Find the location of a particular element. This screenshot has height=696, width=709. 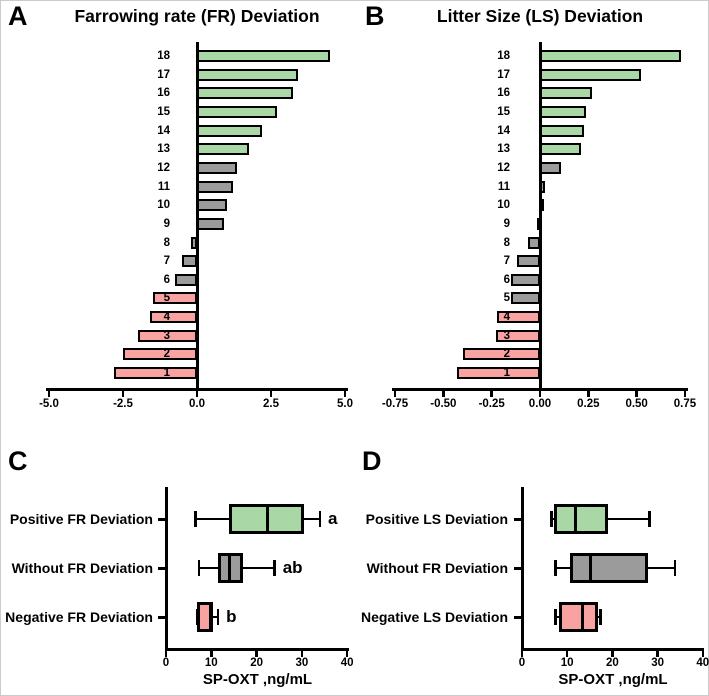

bar-number-label: 10 is located at coordinates (163, 205).